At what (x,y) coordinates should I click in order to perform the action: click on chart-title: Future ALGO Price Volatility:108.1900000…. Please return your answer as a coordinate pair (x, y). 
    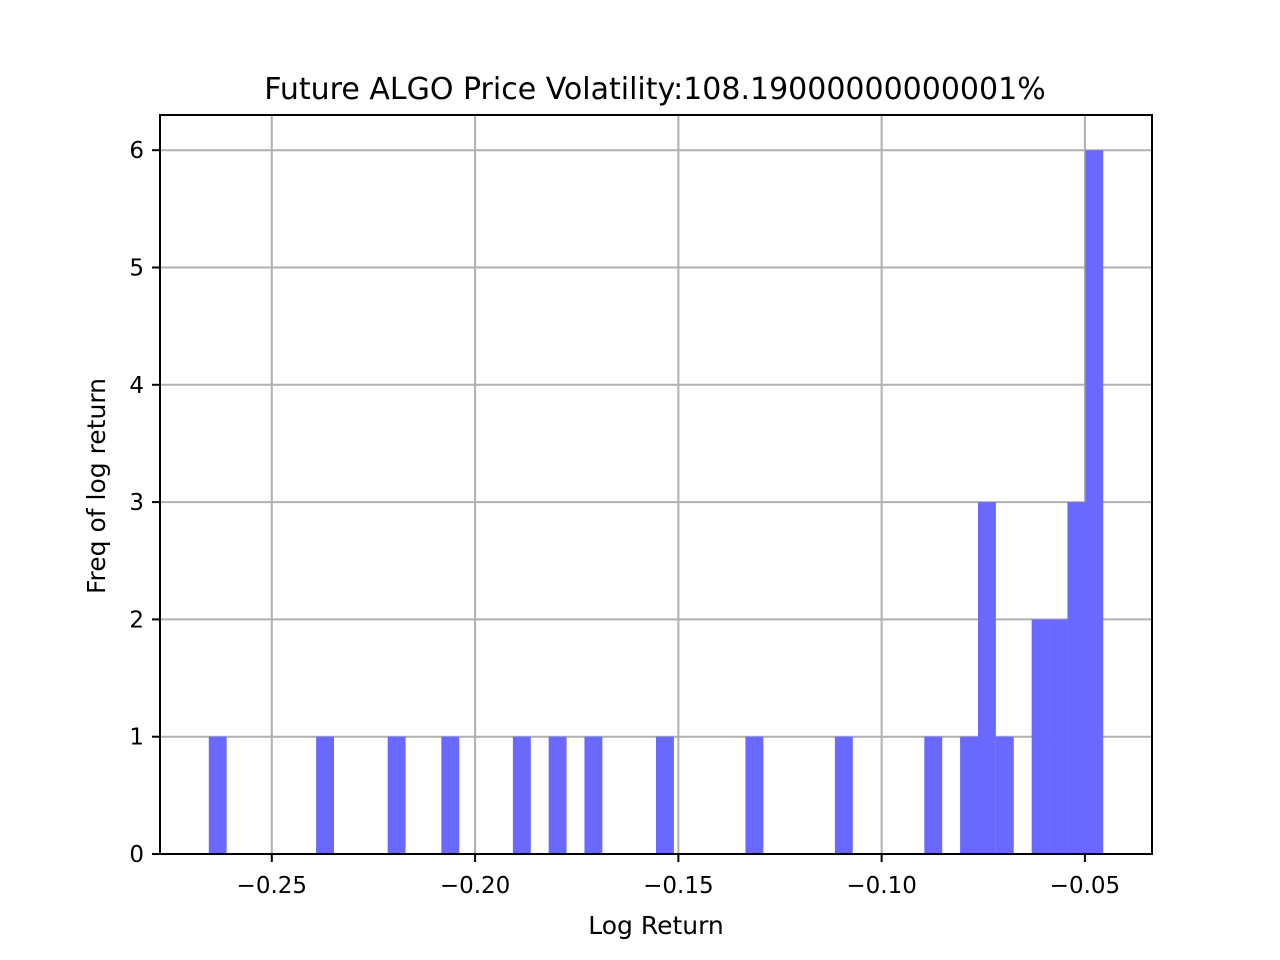
    Looking at the image, I should click on (654, 89).